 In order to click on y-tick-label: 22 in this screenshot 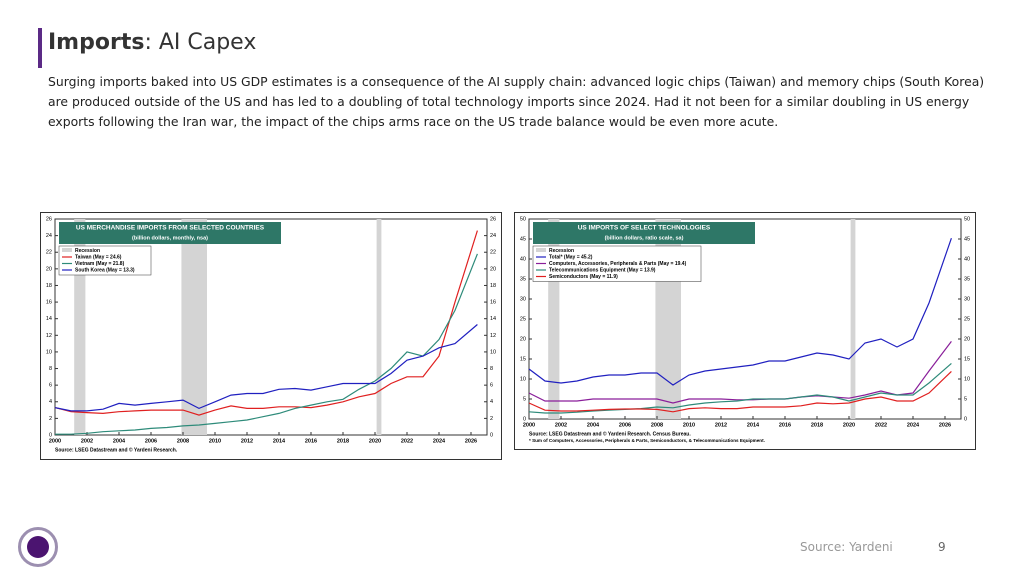, I will do `click(49, 253)`.